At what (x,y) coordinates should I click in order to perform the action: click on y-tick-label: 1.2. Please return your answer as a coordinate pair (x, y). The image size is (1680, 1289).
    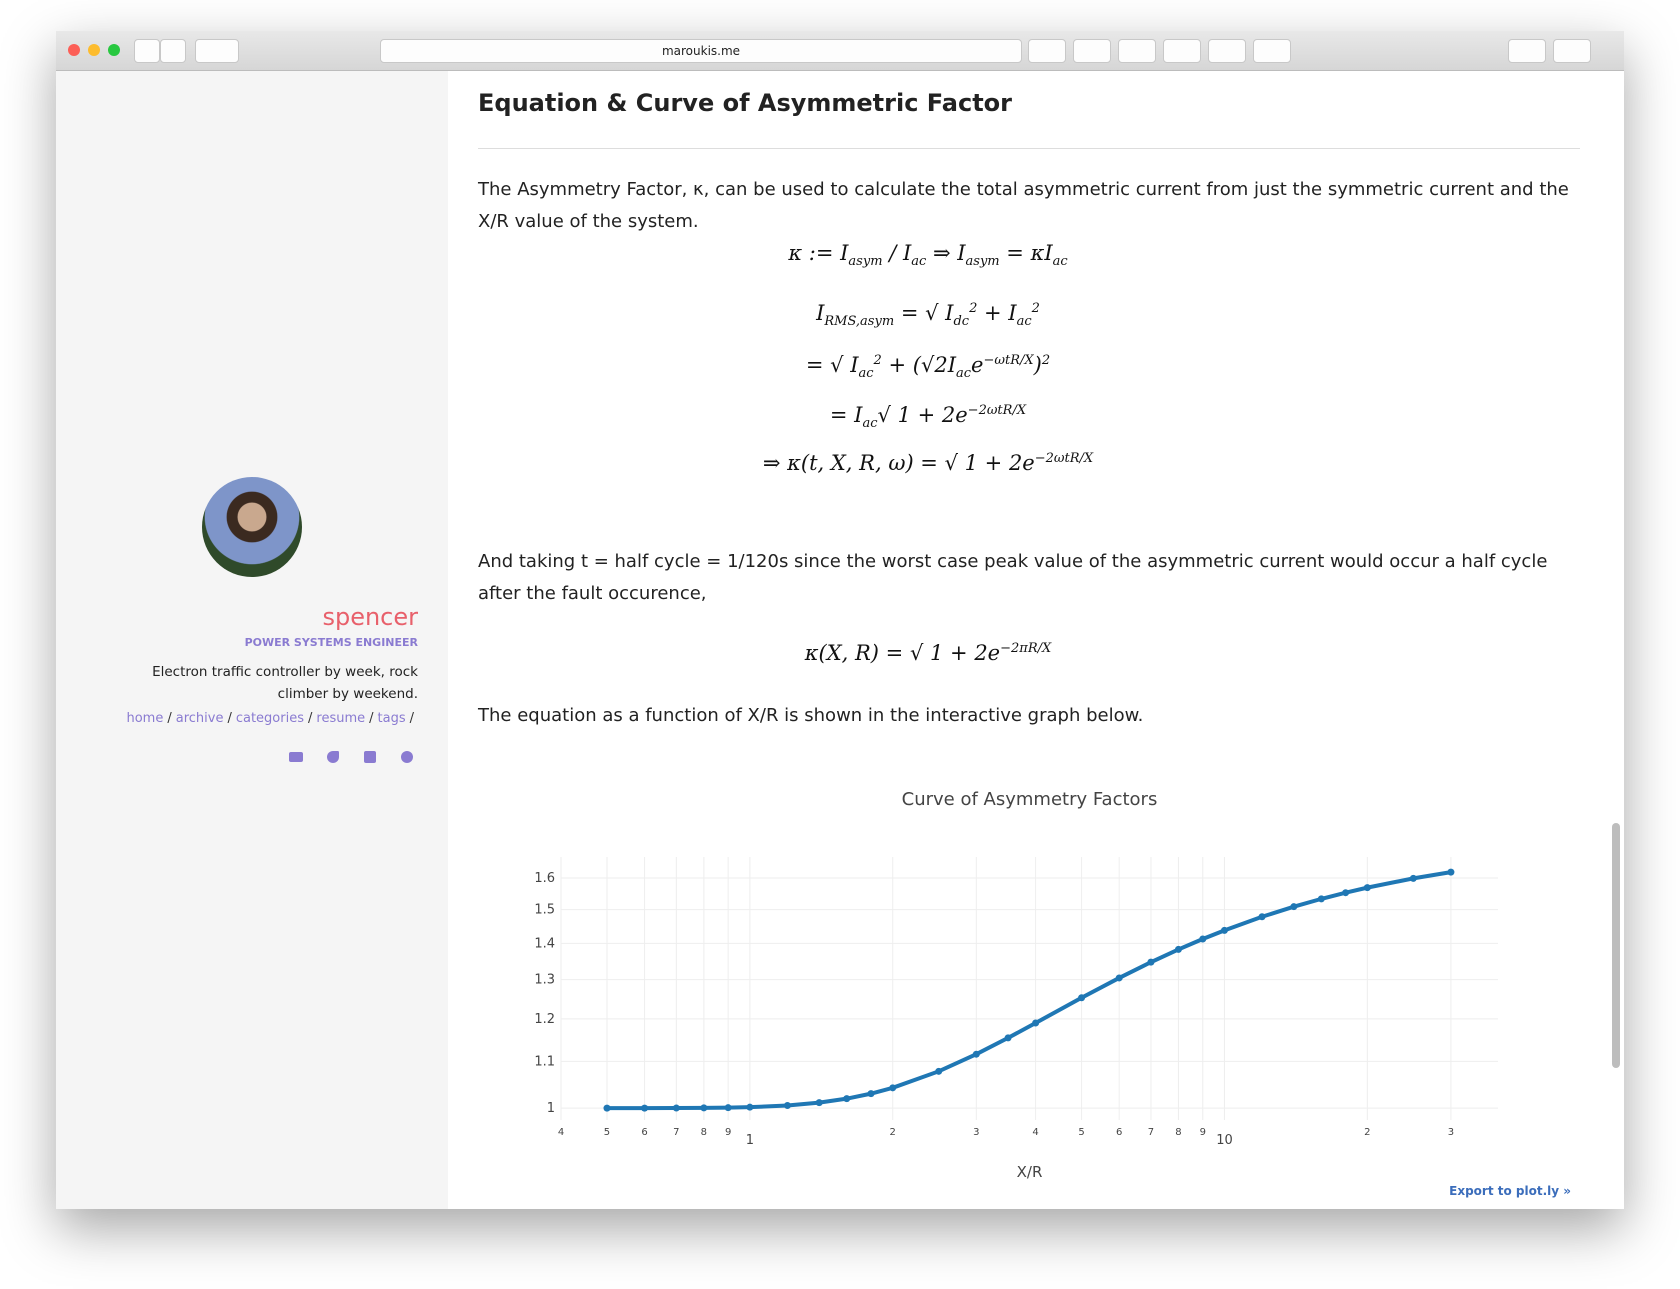
    Looking at the image, I should click on (544, 1019).